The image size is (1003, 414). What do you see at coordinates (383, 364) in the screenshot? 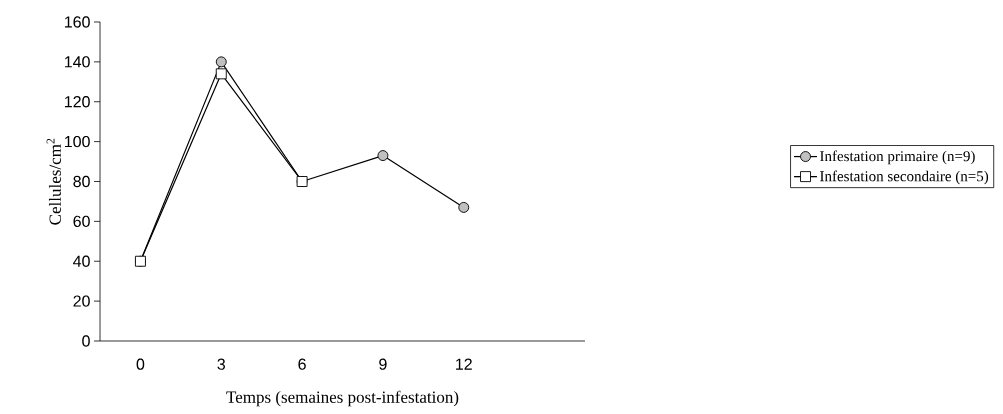
I see `x-tick-label: 9` at bounding box center [383, 364].